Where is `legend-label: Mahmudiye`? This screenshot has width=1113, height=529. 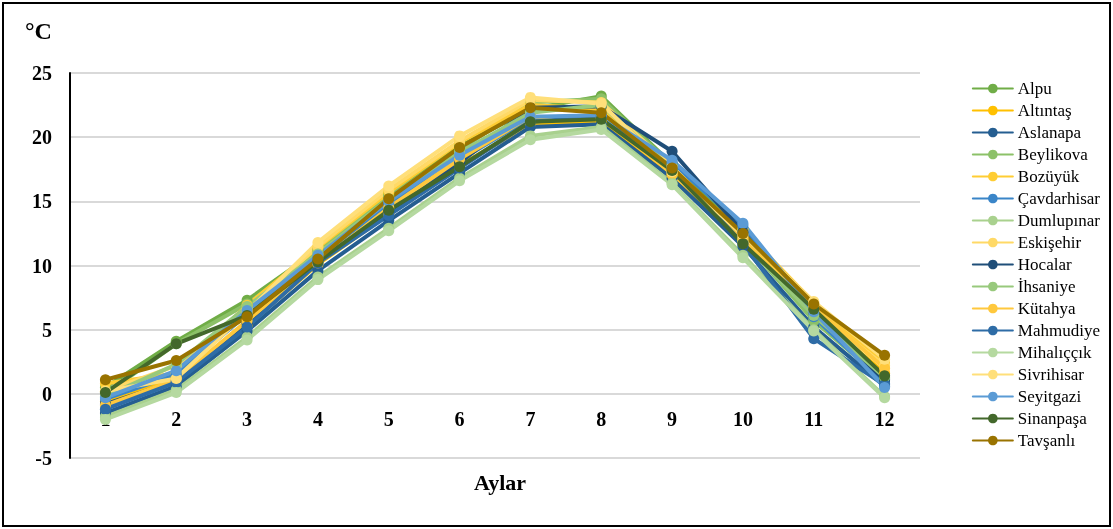
legend-label: Mahmudiye is located at coordinates (1058, 330).